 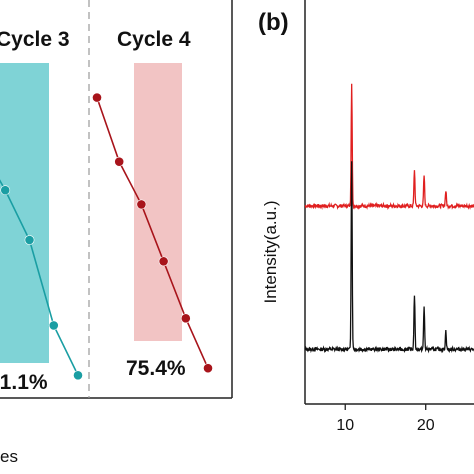 I want to click on pattern-black, so click(x=389, y=257).